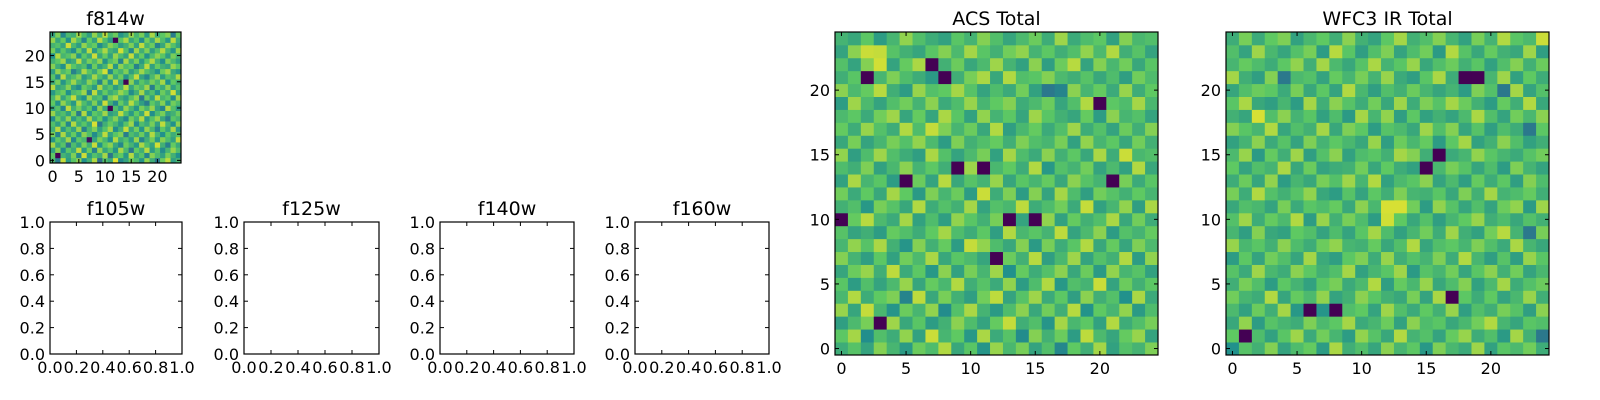 The height and width of the screenshot is (400, 1600). I want to click on x-tick-label: 10, so click(105, 176).